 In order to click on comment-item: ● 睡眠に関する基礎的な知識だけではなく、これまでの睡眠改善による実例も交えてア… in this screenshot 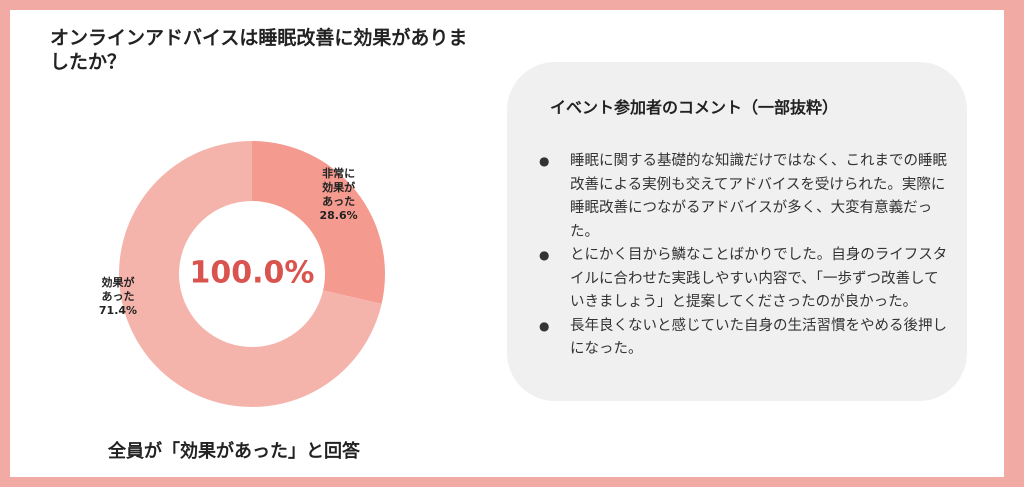, I will do `click(742, 197)`.